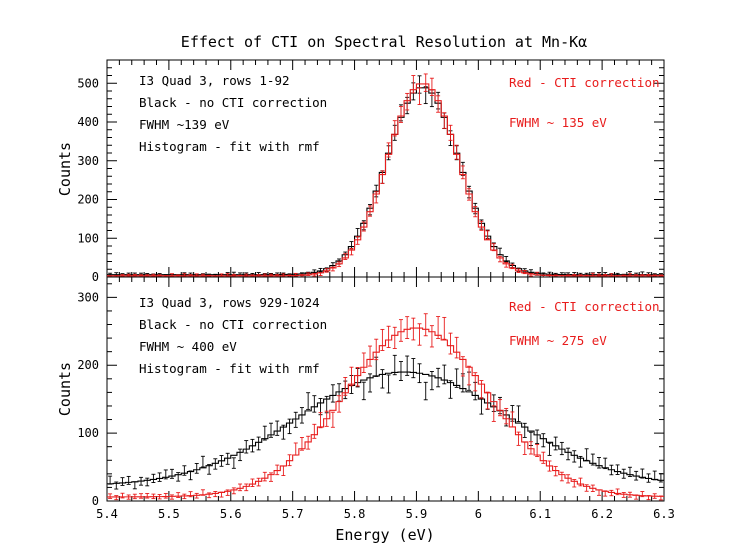 Image resolution: width=741 pixels, height=554 pixels. I want to click on top-y-tick-label: 300, so click(88, 161).